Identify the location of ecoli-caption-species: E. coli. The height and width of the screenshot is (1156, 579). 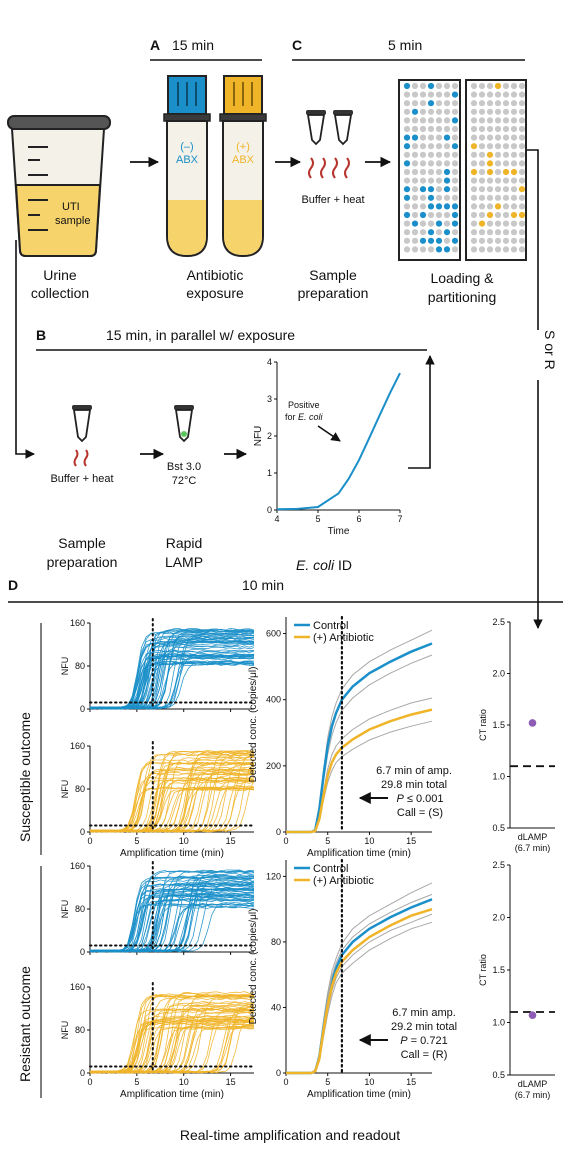
(315, 565).